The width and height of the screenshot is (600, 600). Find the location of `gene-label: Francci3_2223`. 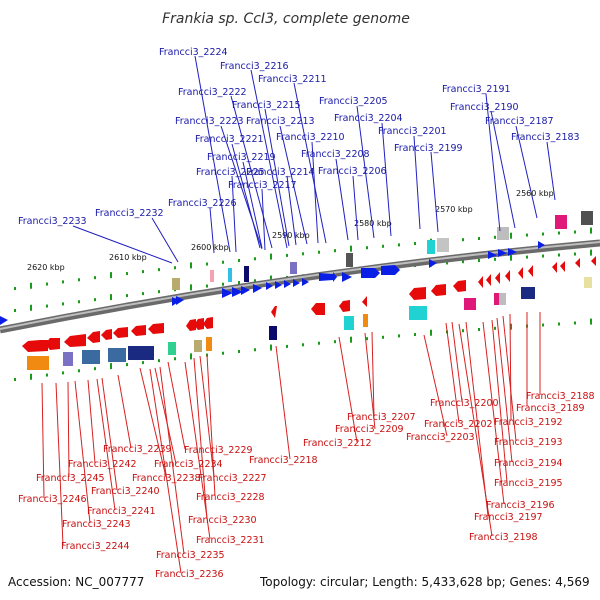

gene-label: Francci3_2223 is located at coordinates (209, 121).